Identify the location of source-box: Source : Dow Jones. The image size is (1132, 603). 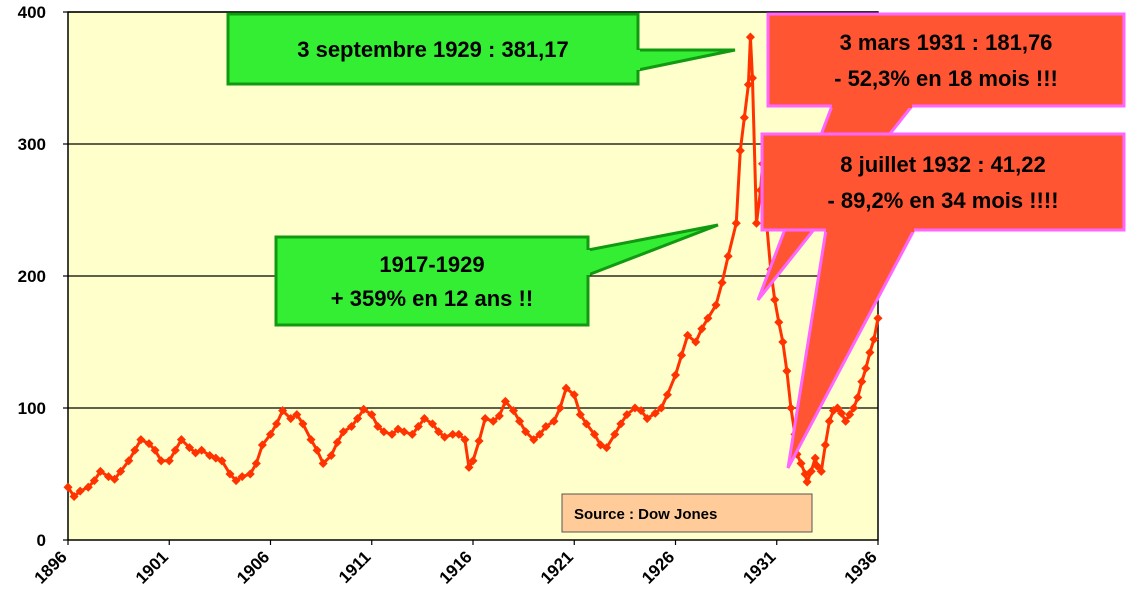
(687, 513).